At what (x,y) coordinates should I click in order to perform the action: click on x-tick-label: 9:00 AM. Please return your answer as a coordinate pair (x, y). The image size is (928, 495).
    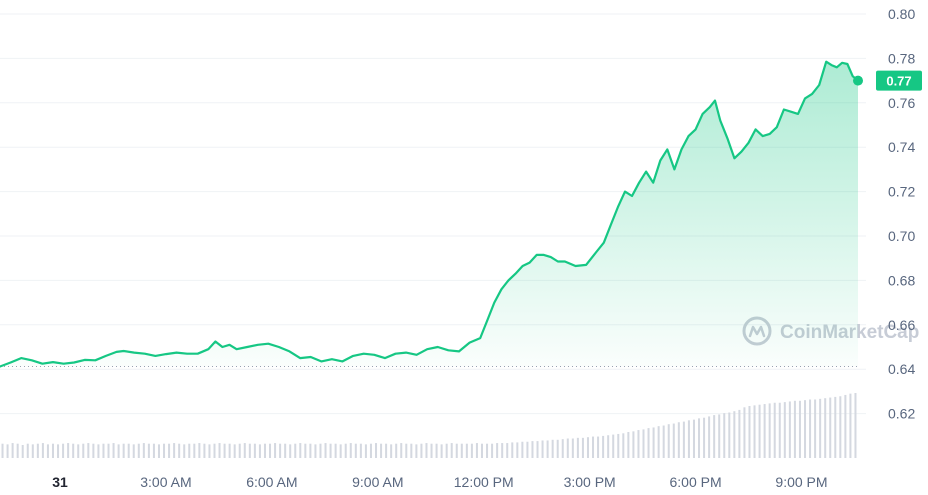
    Looking at the image, I should click on (377, 482).